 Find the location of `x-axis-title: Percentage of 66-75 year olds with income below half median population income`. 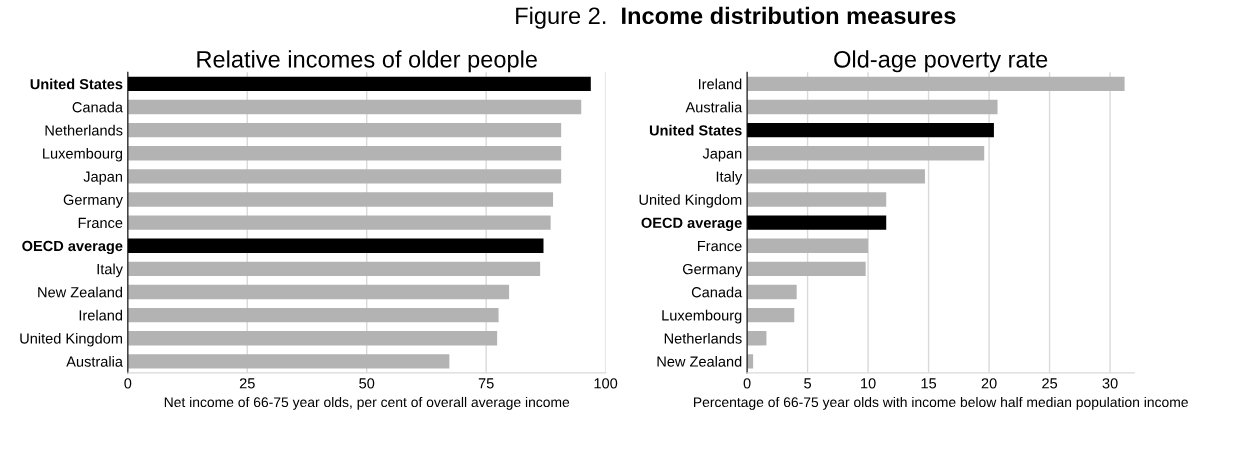

x-axis-title: Percentage of 66-75 year olds with income below half median population income is located at coordinates (941, 403).